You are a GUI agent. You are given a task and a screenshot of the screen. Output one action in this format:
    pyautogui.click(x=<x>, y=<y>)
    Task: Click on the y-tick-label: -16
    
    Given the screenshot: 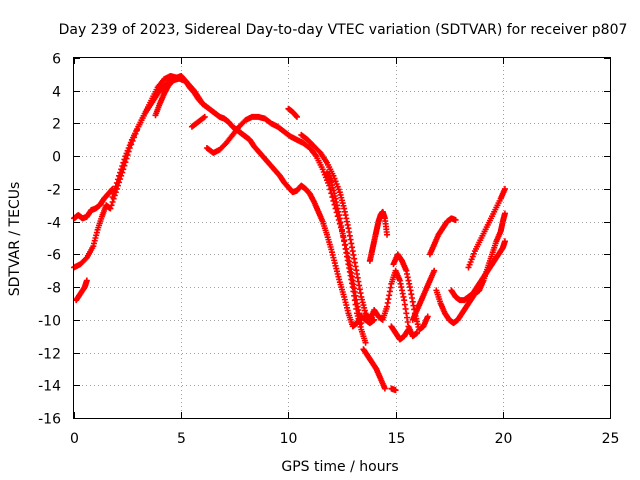 What is the action you would take?
    pyautogui.click(x=49, y=420)
    